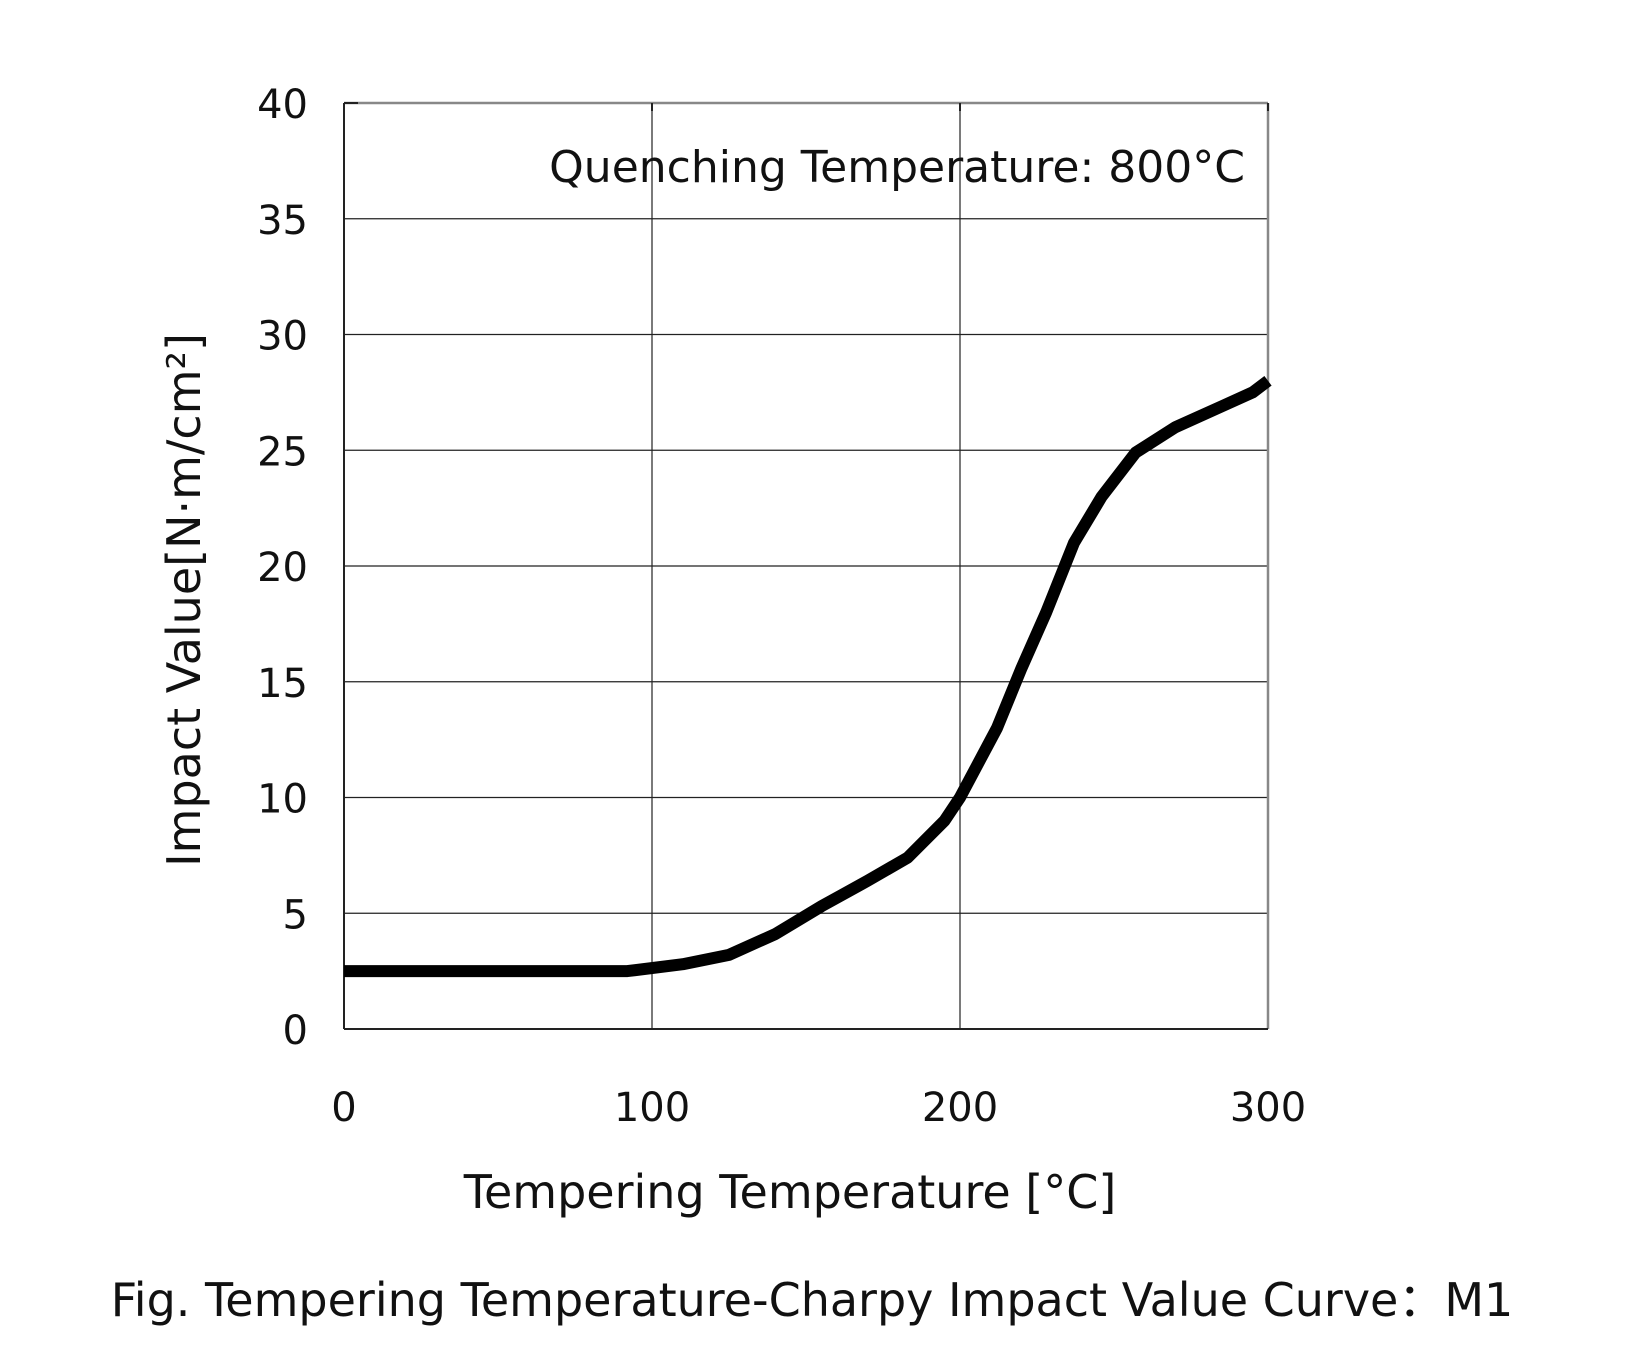 This screenshot has width=1625, height=1369. What do you see at coordinates (295, 1031) in the screenshot?
I see `y-tick-label-0: 0` at bounding box center [295, 1031].